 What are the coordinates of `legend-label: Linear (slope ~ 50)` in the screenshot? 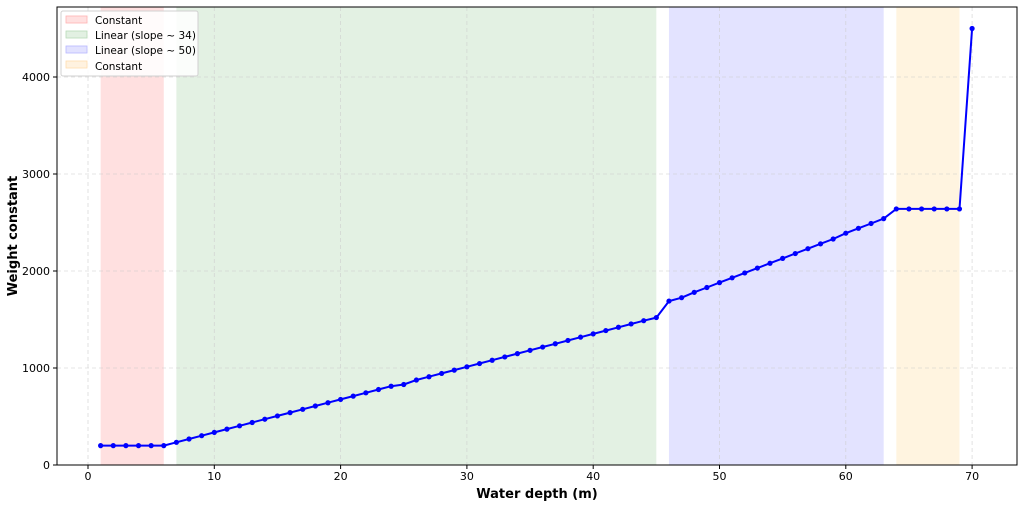 It's located at (145, 51).